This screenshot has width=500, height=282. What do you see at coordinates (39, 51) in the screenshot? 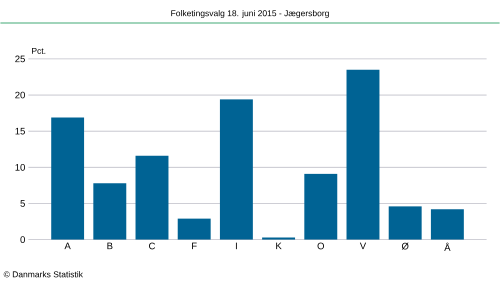
I see `y-axis-title: Pct.` at bounding box center [39, 51].